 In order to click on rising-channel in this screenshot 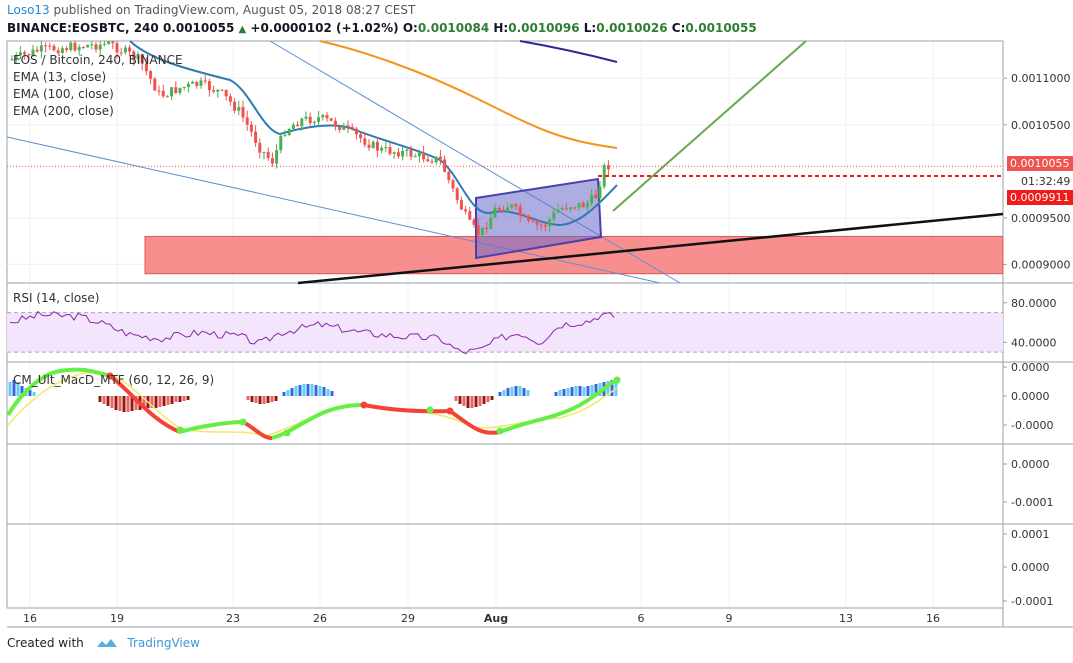, I will do `click(539, 218)`.